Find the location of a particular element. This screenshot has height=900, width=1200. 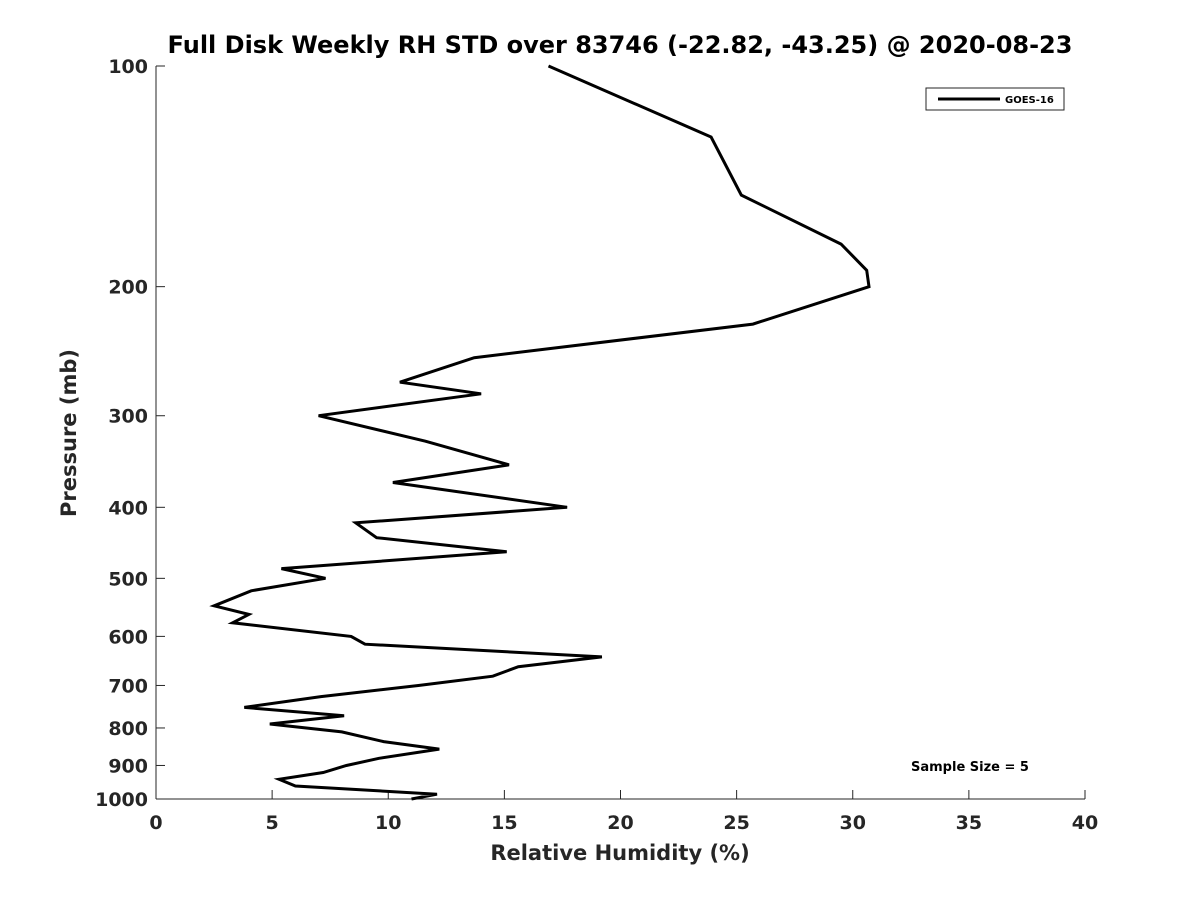

y-tick-label: 700 is located at coordinates (128, 686).